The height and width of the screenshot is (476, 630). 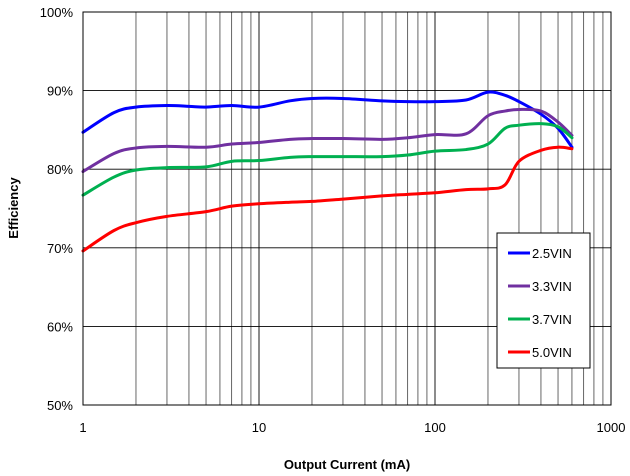 I want to click on legend: 2.5VIN 3.3VIN 3.7VIN 5.0VIN, so click(x=543, y=300).